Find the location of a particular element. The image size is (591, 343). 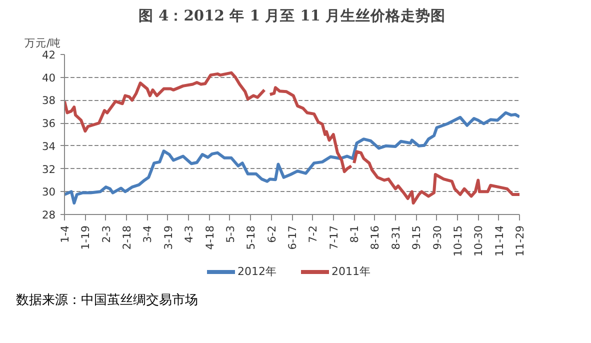

y-tick-label: 38 is located at coordinates (49, 101).